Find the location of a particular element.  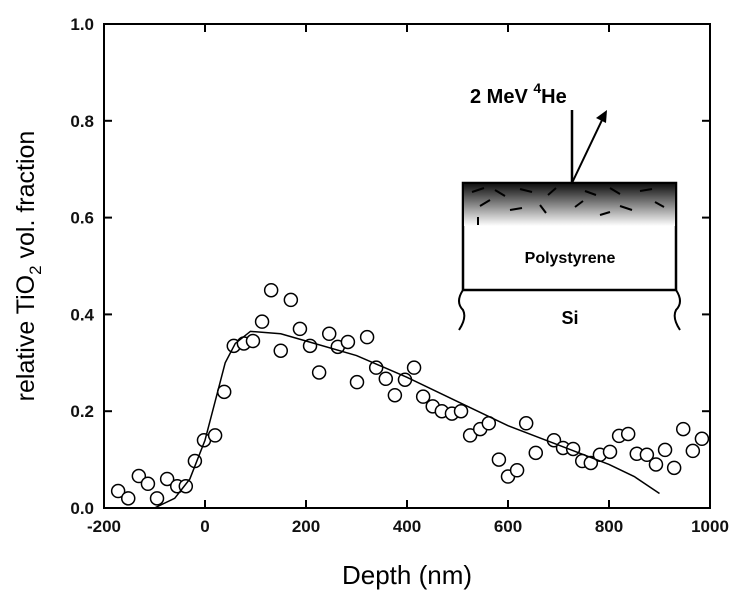

beam-label: 2 MeV 4He is located at coordinates (518, 94).